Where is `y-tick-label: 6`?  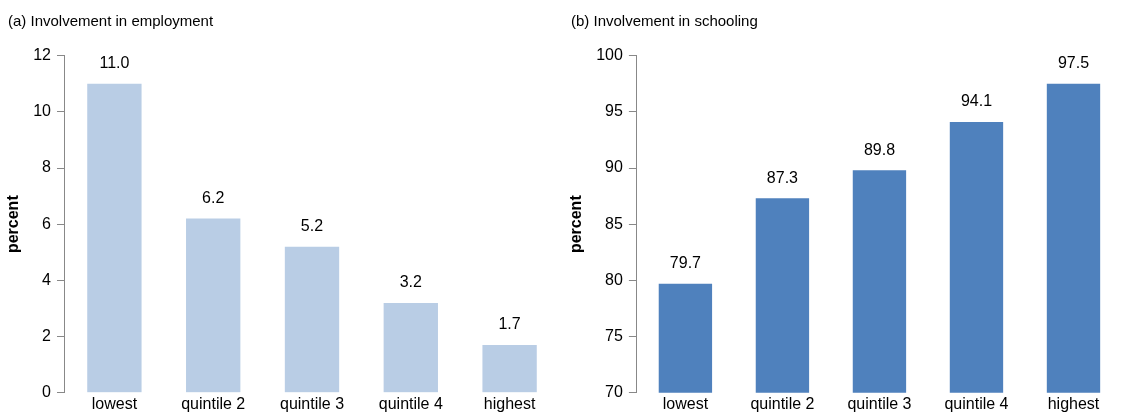
y-tick-label: 6 is located at coordinates (47, 223).